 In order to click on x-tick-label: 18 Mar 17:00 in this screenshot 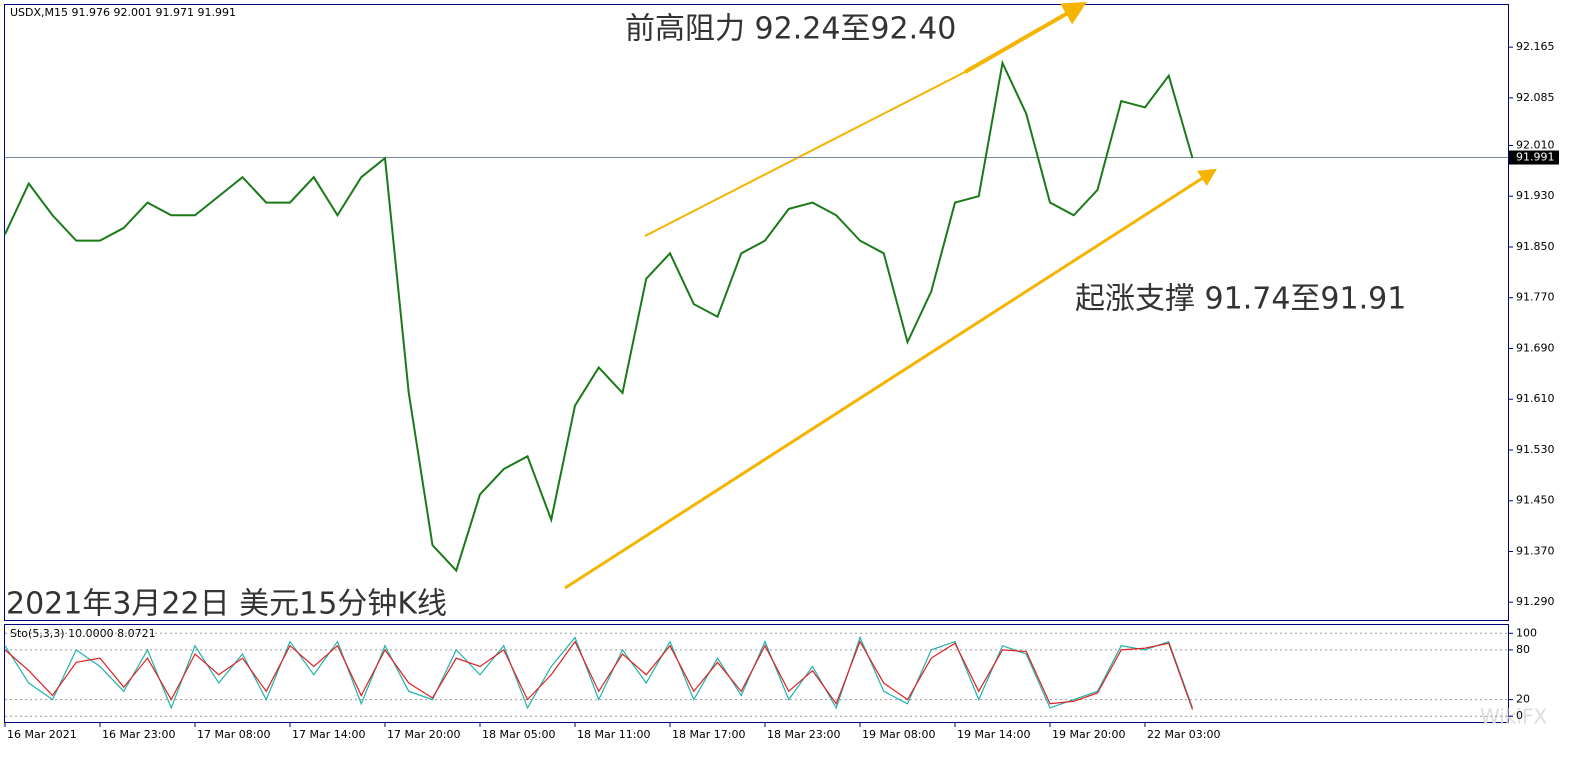, I will do `click(708, 734)`.